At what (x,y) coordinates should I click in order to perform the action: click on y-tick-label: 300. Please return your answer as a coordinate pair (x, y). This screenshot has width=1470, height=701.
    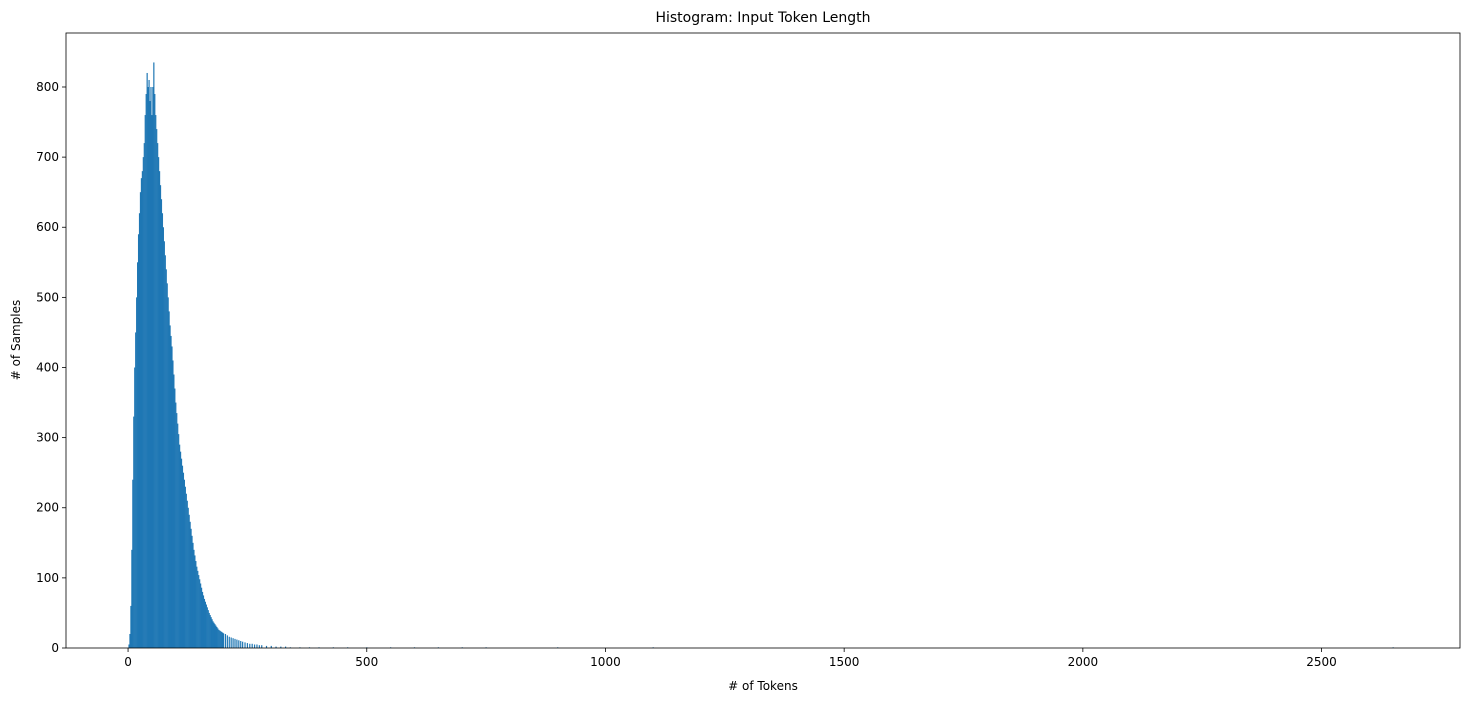
    Looking at the image, I should click on (47, 438).